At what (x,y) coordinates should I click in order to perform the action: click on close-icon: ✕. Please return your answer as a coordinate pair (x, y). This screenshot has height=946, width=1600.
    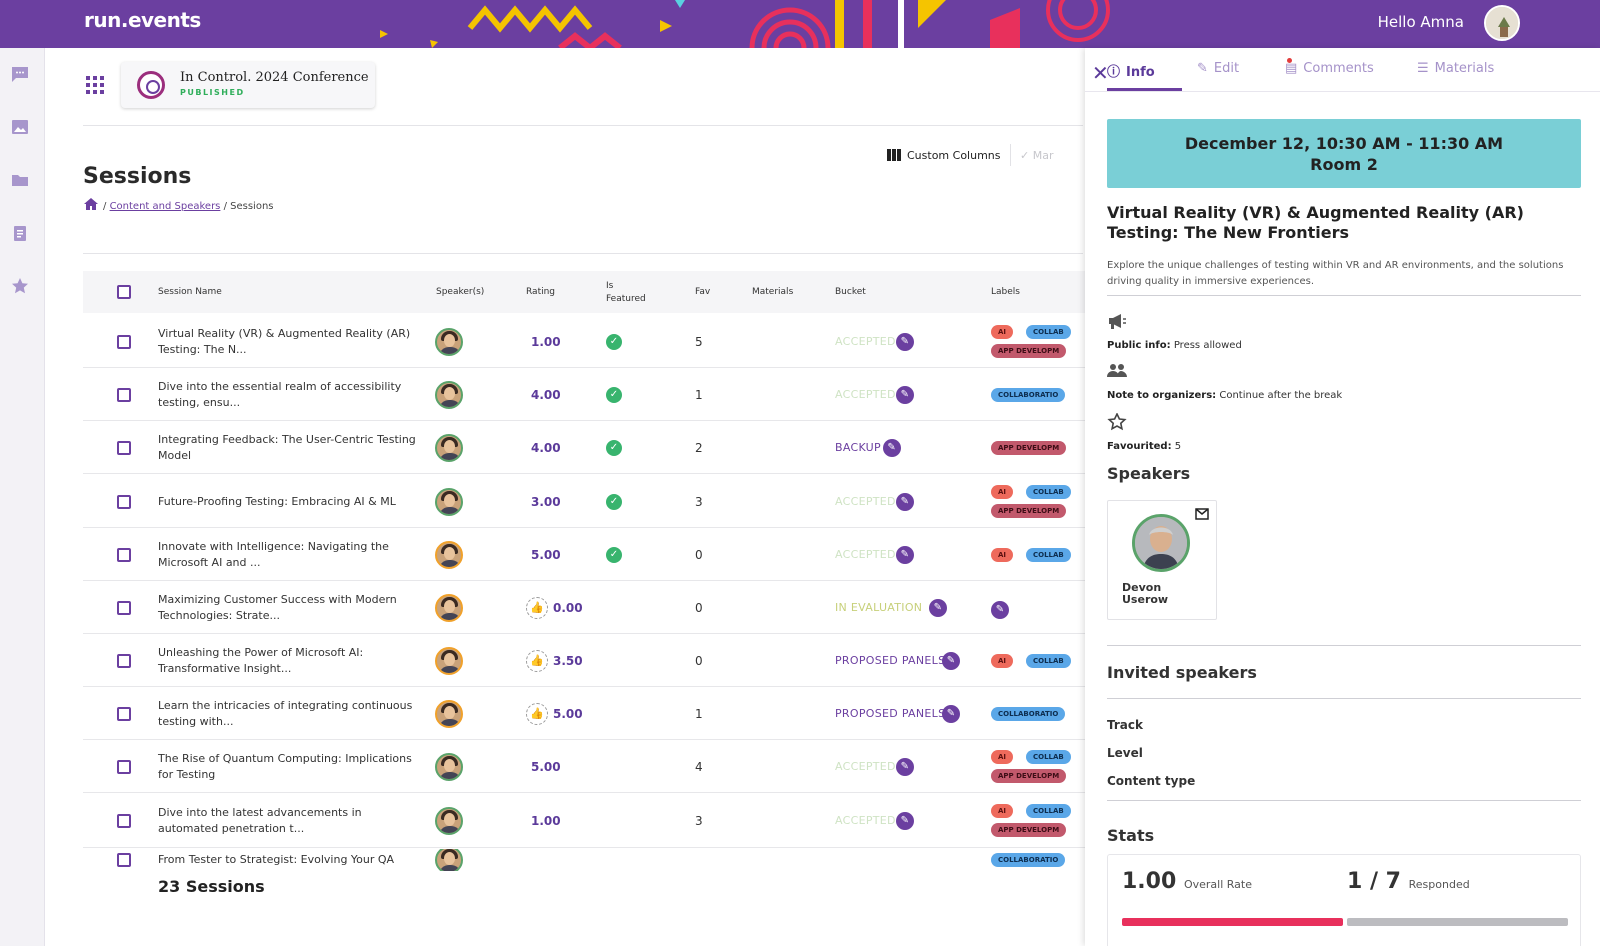
    Looking at the image, I should click on (1100, 73).